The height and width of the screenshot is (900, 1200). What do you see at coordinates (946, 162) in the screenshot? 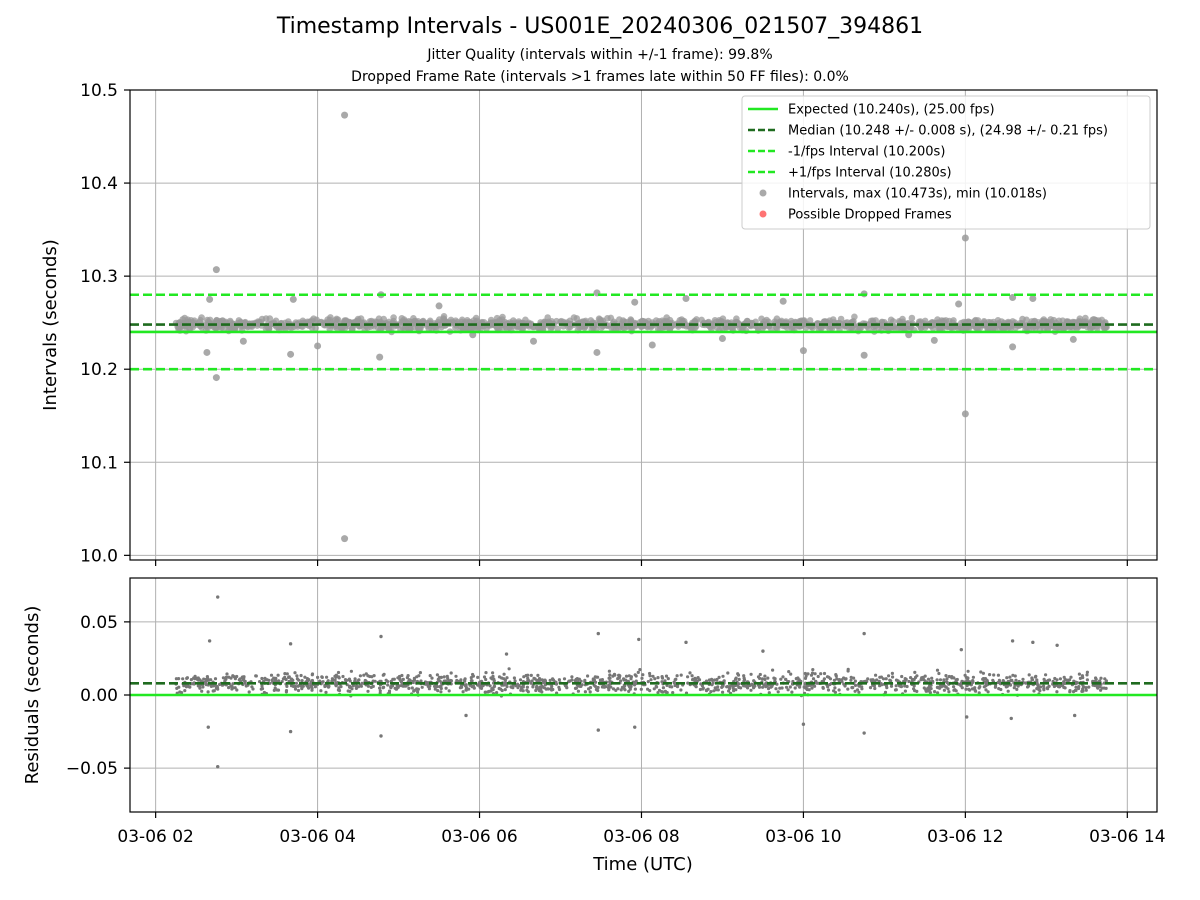
I see `legend-box` at bounding box center [946, 162].